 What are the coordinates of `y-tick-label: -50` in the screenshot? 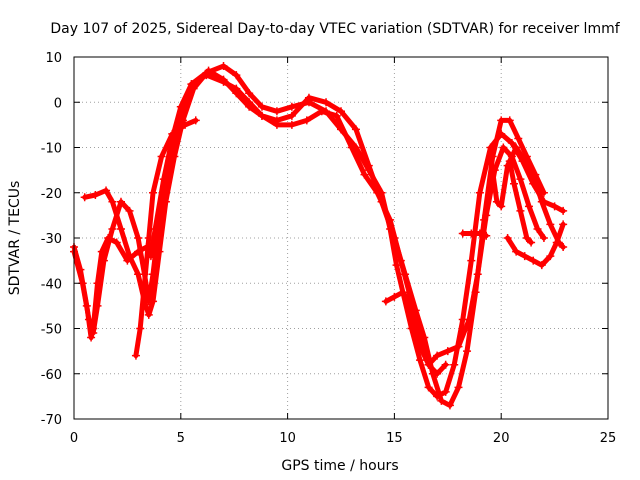 It's located at (51, 330).